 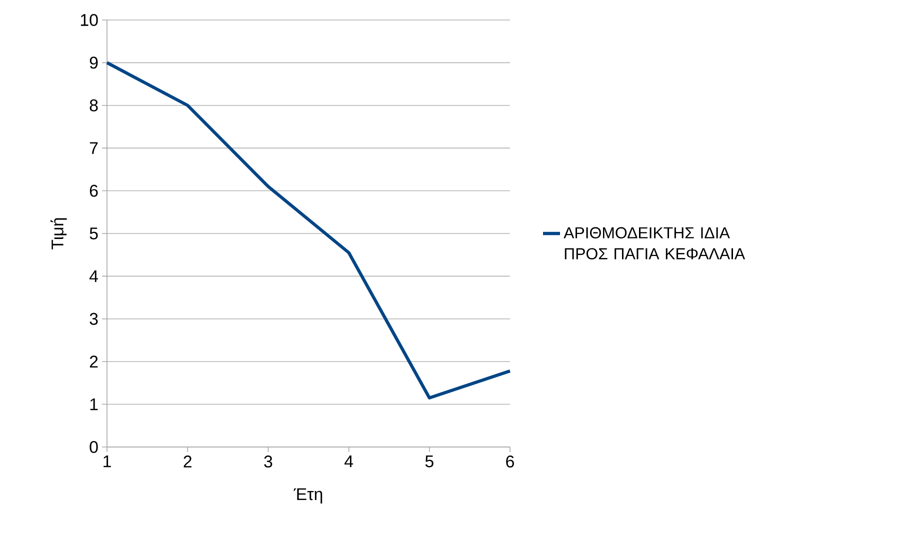 What do you see at coordinates (94, 148) in the screenshot?
I see `y-tick-label: 7` at bounding box center [94, 148].